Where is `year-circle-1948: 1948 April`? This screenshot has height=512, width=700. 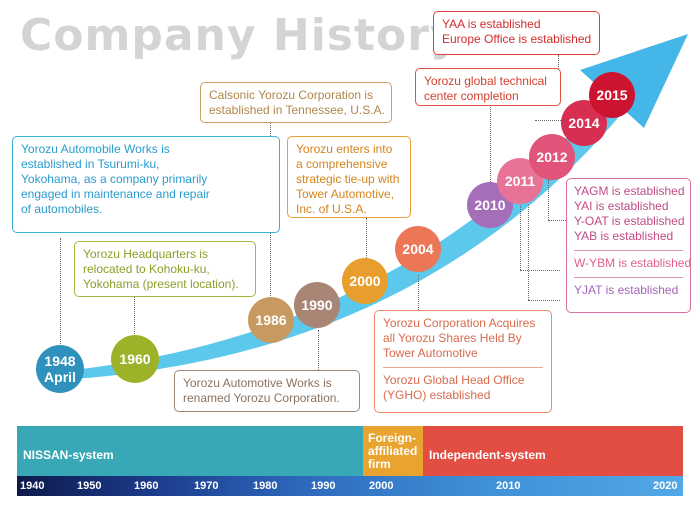
year-circle-1948: 1948 April is located at coordinates (60, 369).